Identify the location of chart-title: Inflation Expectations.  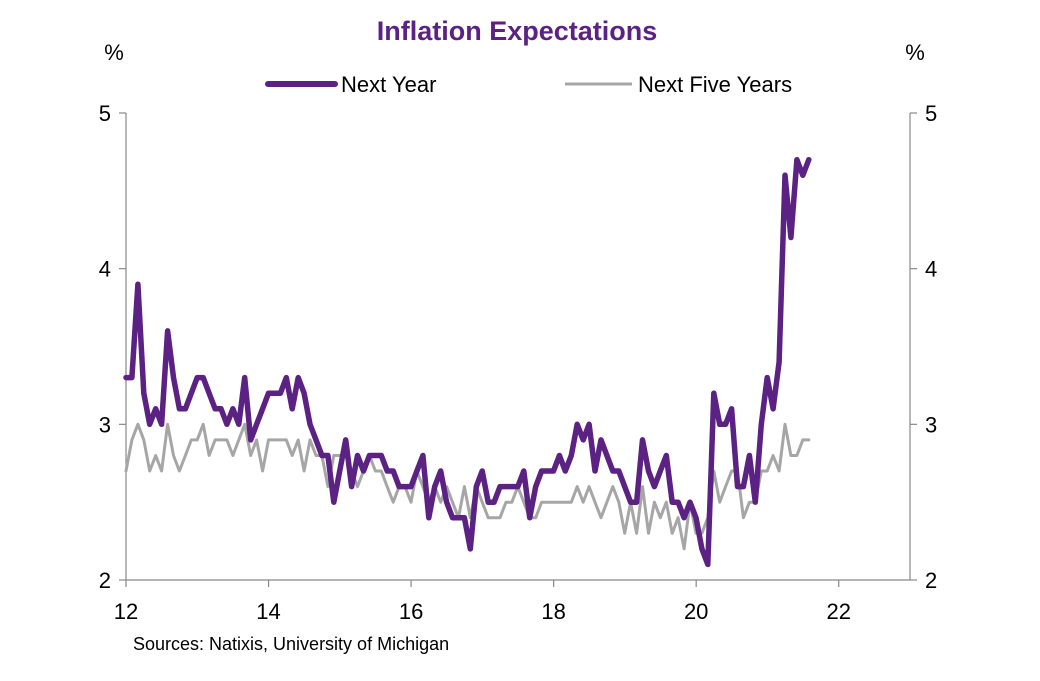
(517, 31).